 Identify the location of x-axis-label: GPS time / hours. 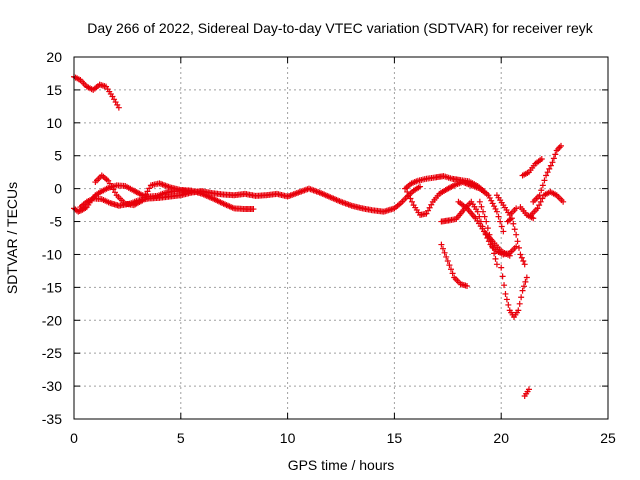
(341, 465).